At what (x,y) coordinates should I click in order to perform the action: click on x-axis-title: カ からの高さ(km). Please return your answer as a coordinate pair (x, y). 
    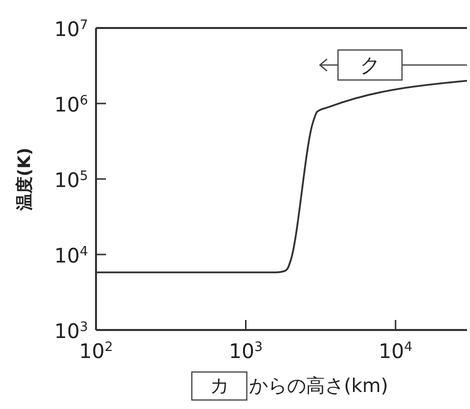
    Looking at the image, I should click on (299, 386).